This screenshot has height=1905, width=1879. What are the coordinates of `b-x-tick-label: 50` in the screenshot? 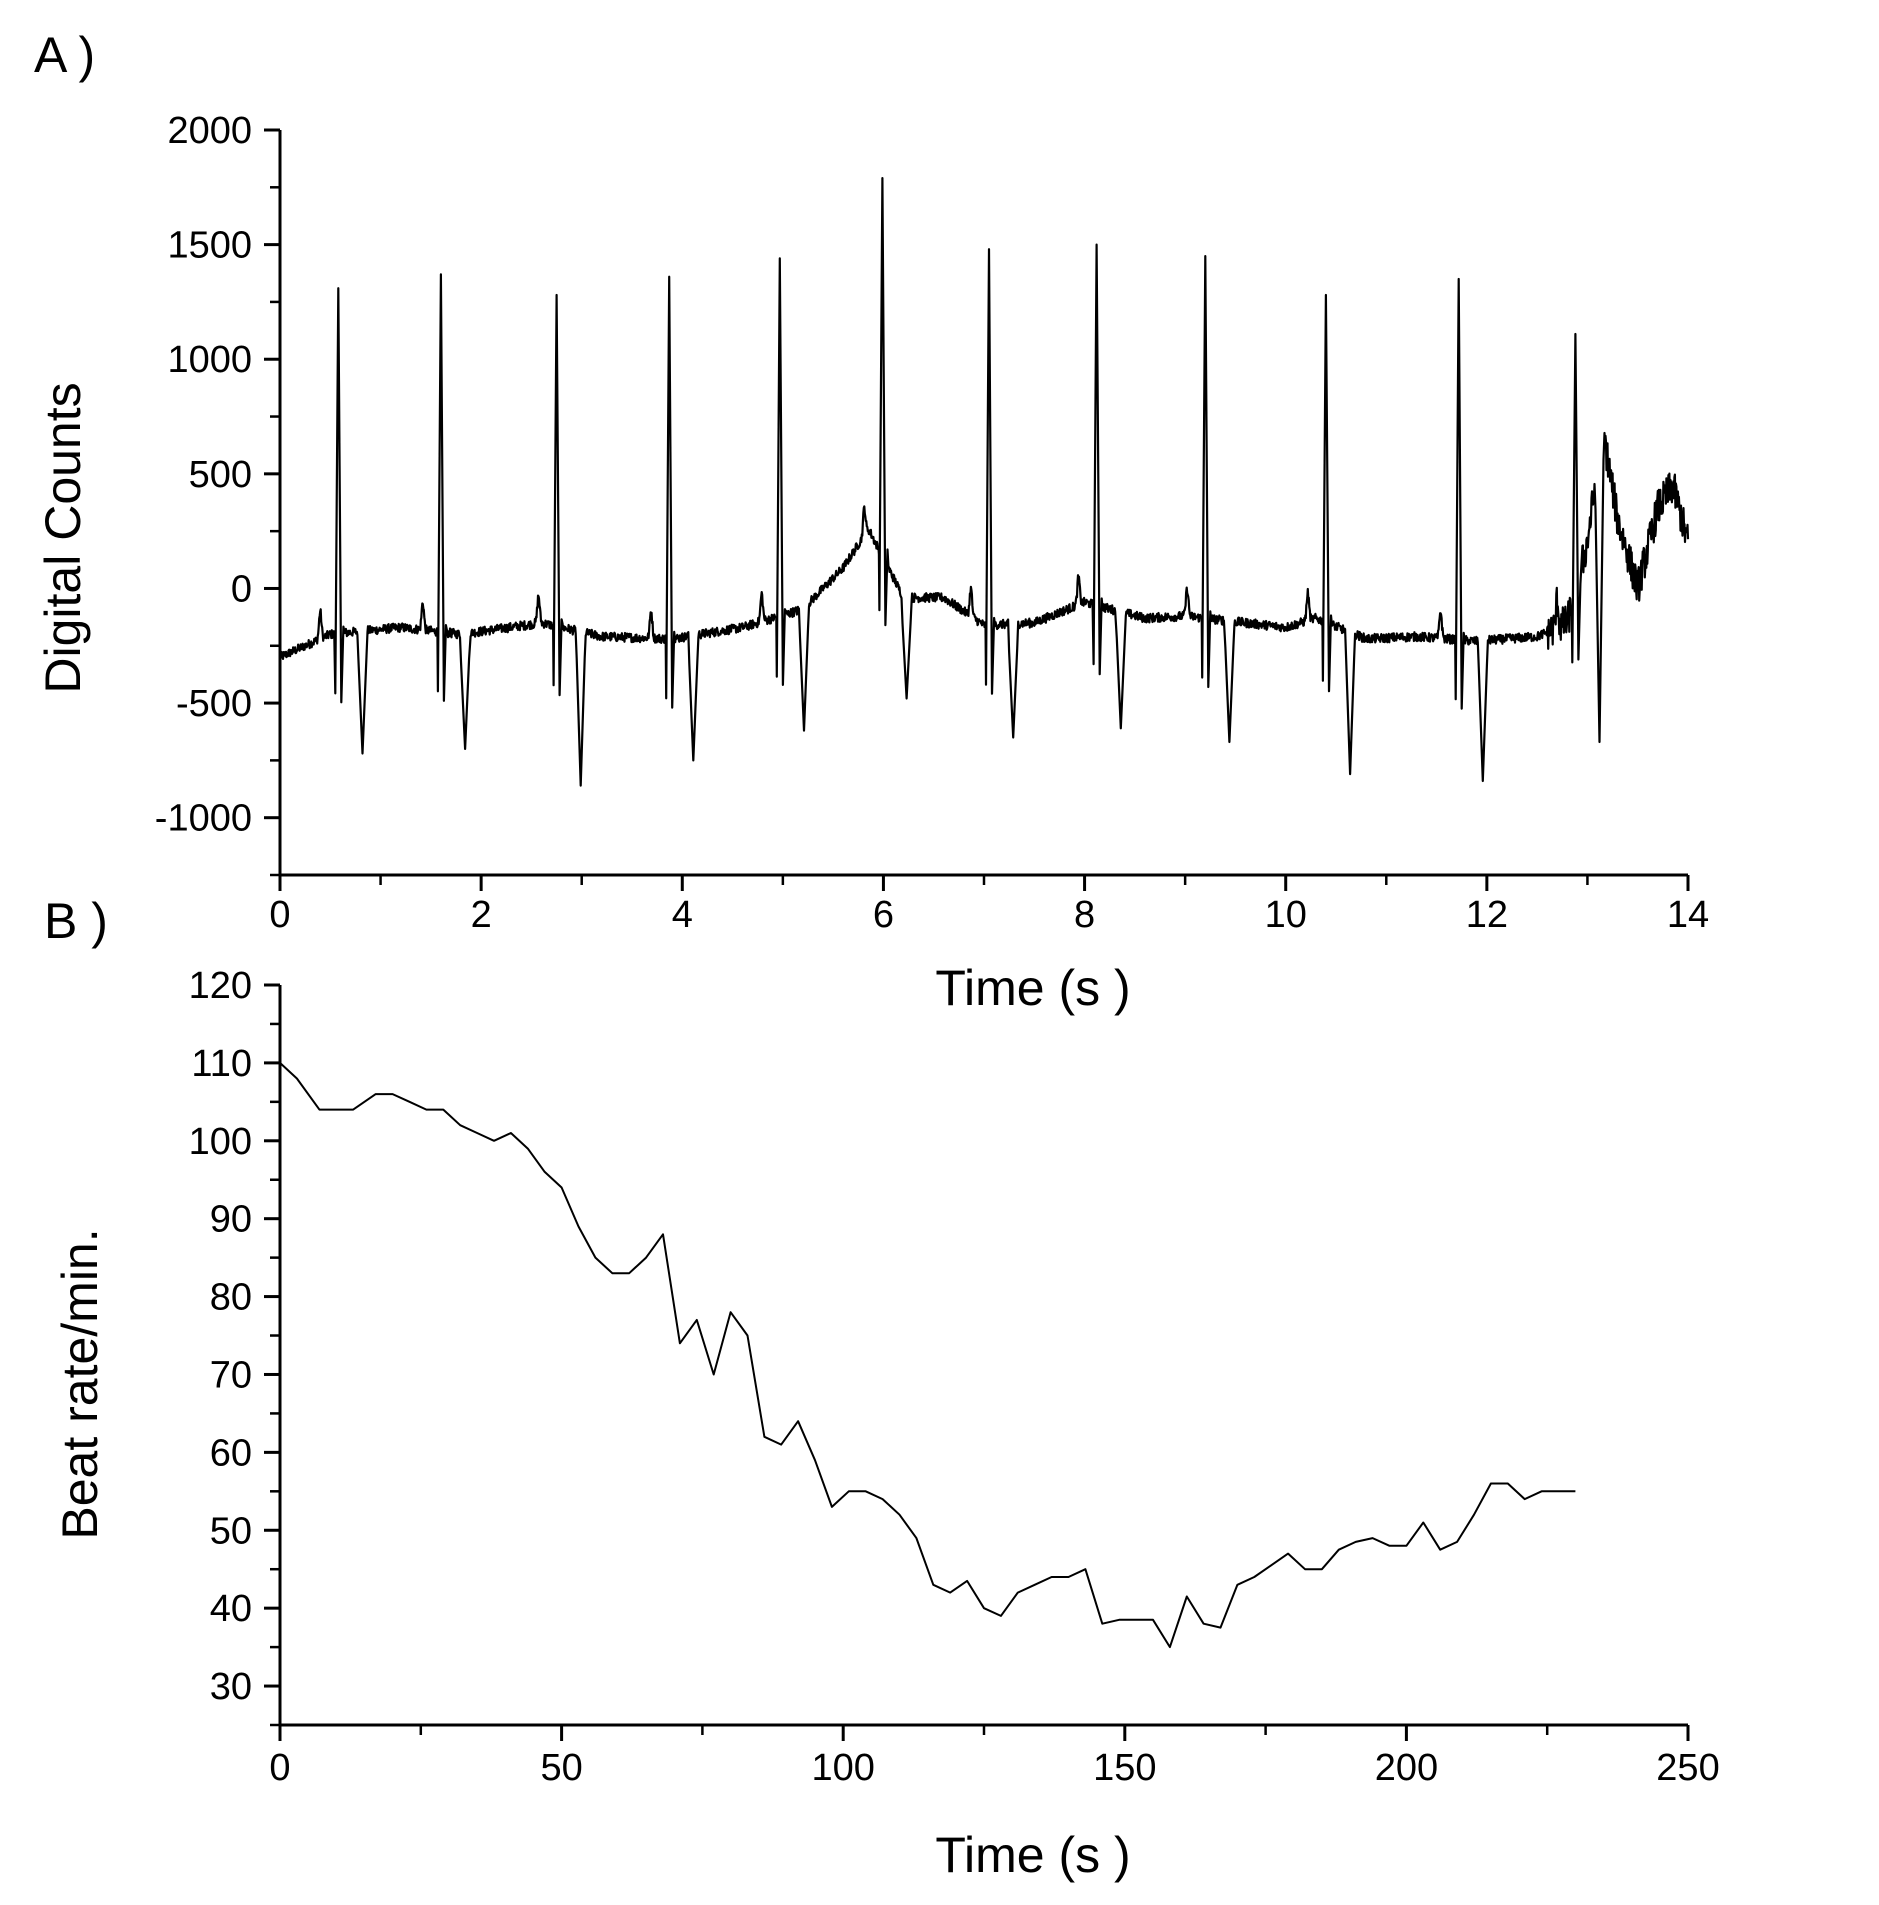 It's located at (561, 1768).